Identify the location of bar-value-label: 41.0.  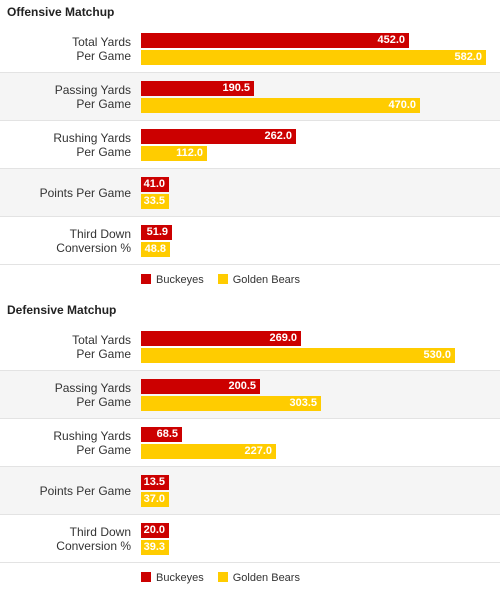
(154, 184).